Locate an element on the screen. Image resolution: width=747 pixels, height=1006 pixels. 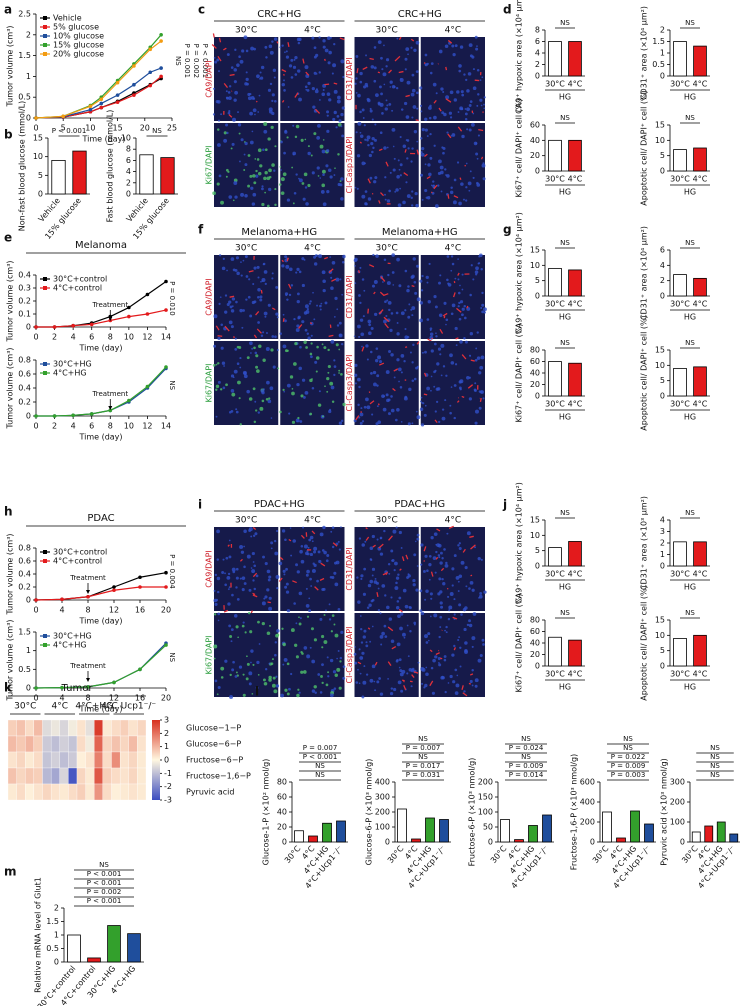
x-tick-label: 4°C is located at coordinates (700, 674).